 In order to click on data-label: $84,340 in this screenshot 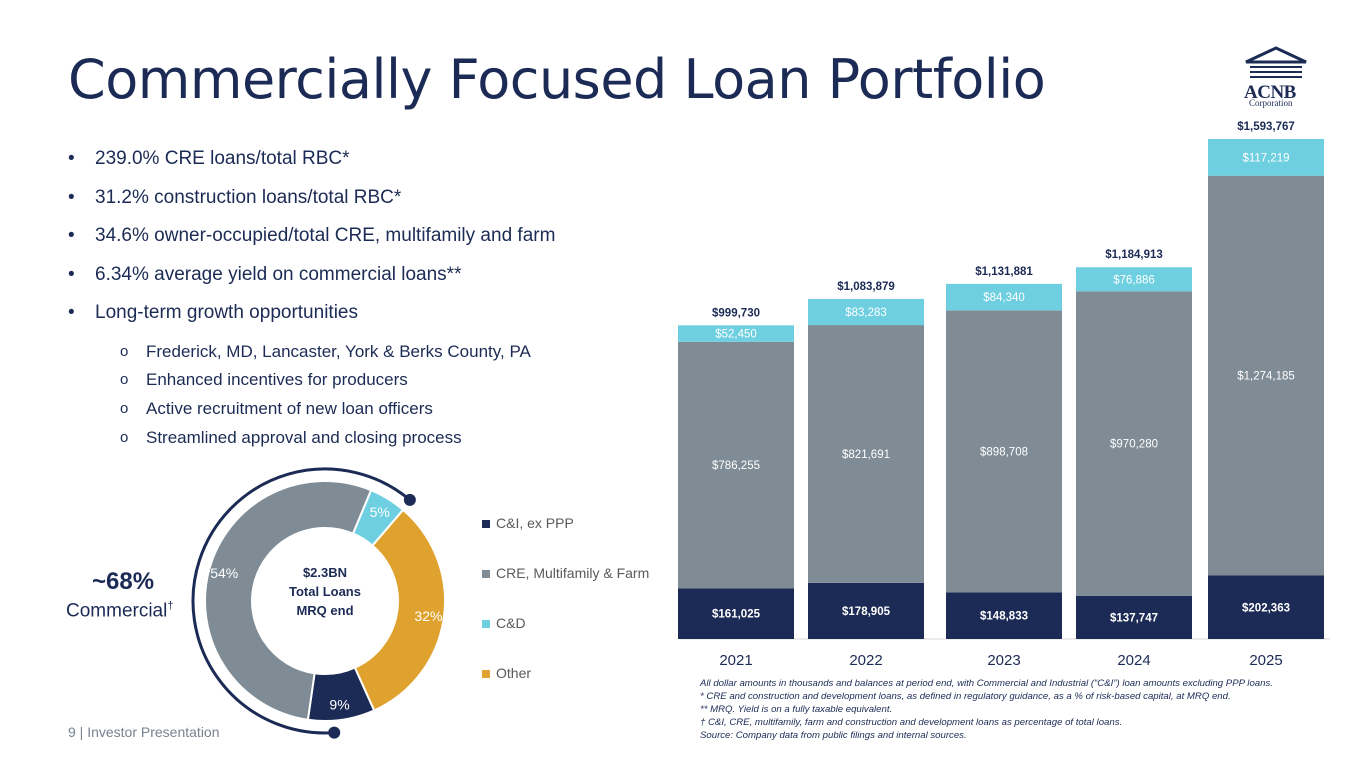, I will do `click(1004, 298)`.